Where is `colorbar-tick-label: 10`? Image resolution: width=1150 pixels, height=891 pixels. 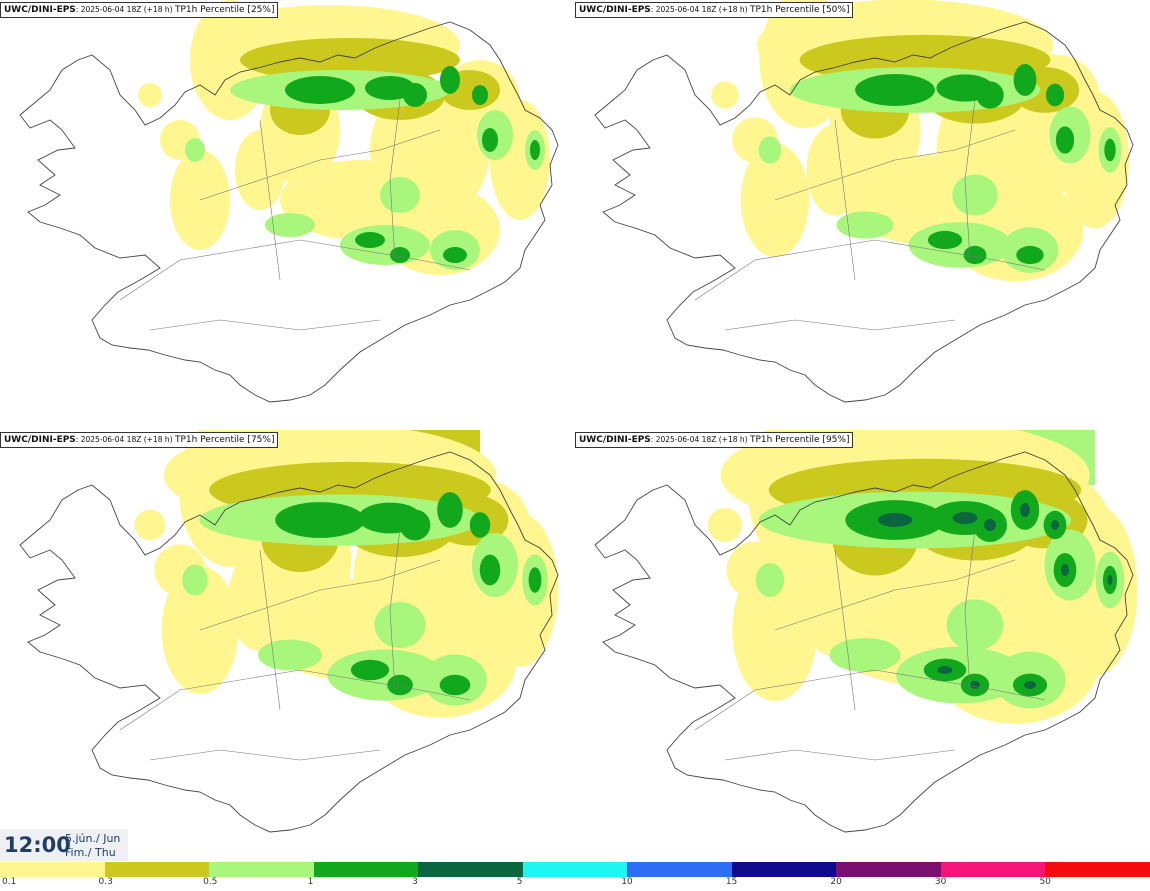 colorbar-tick-label: 10 is located at coordinates (627, 882).